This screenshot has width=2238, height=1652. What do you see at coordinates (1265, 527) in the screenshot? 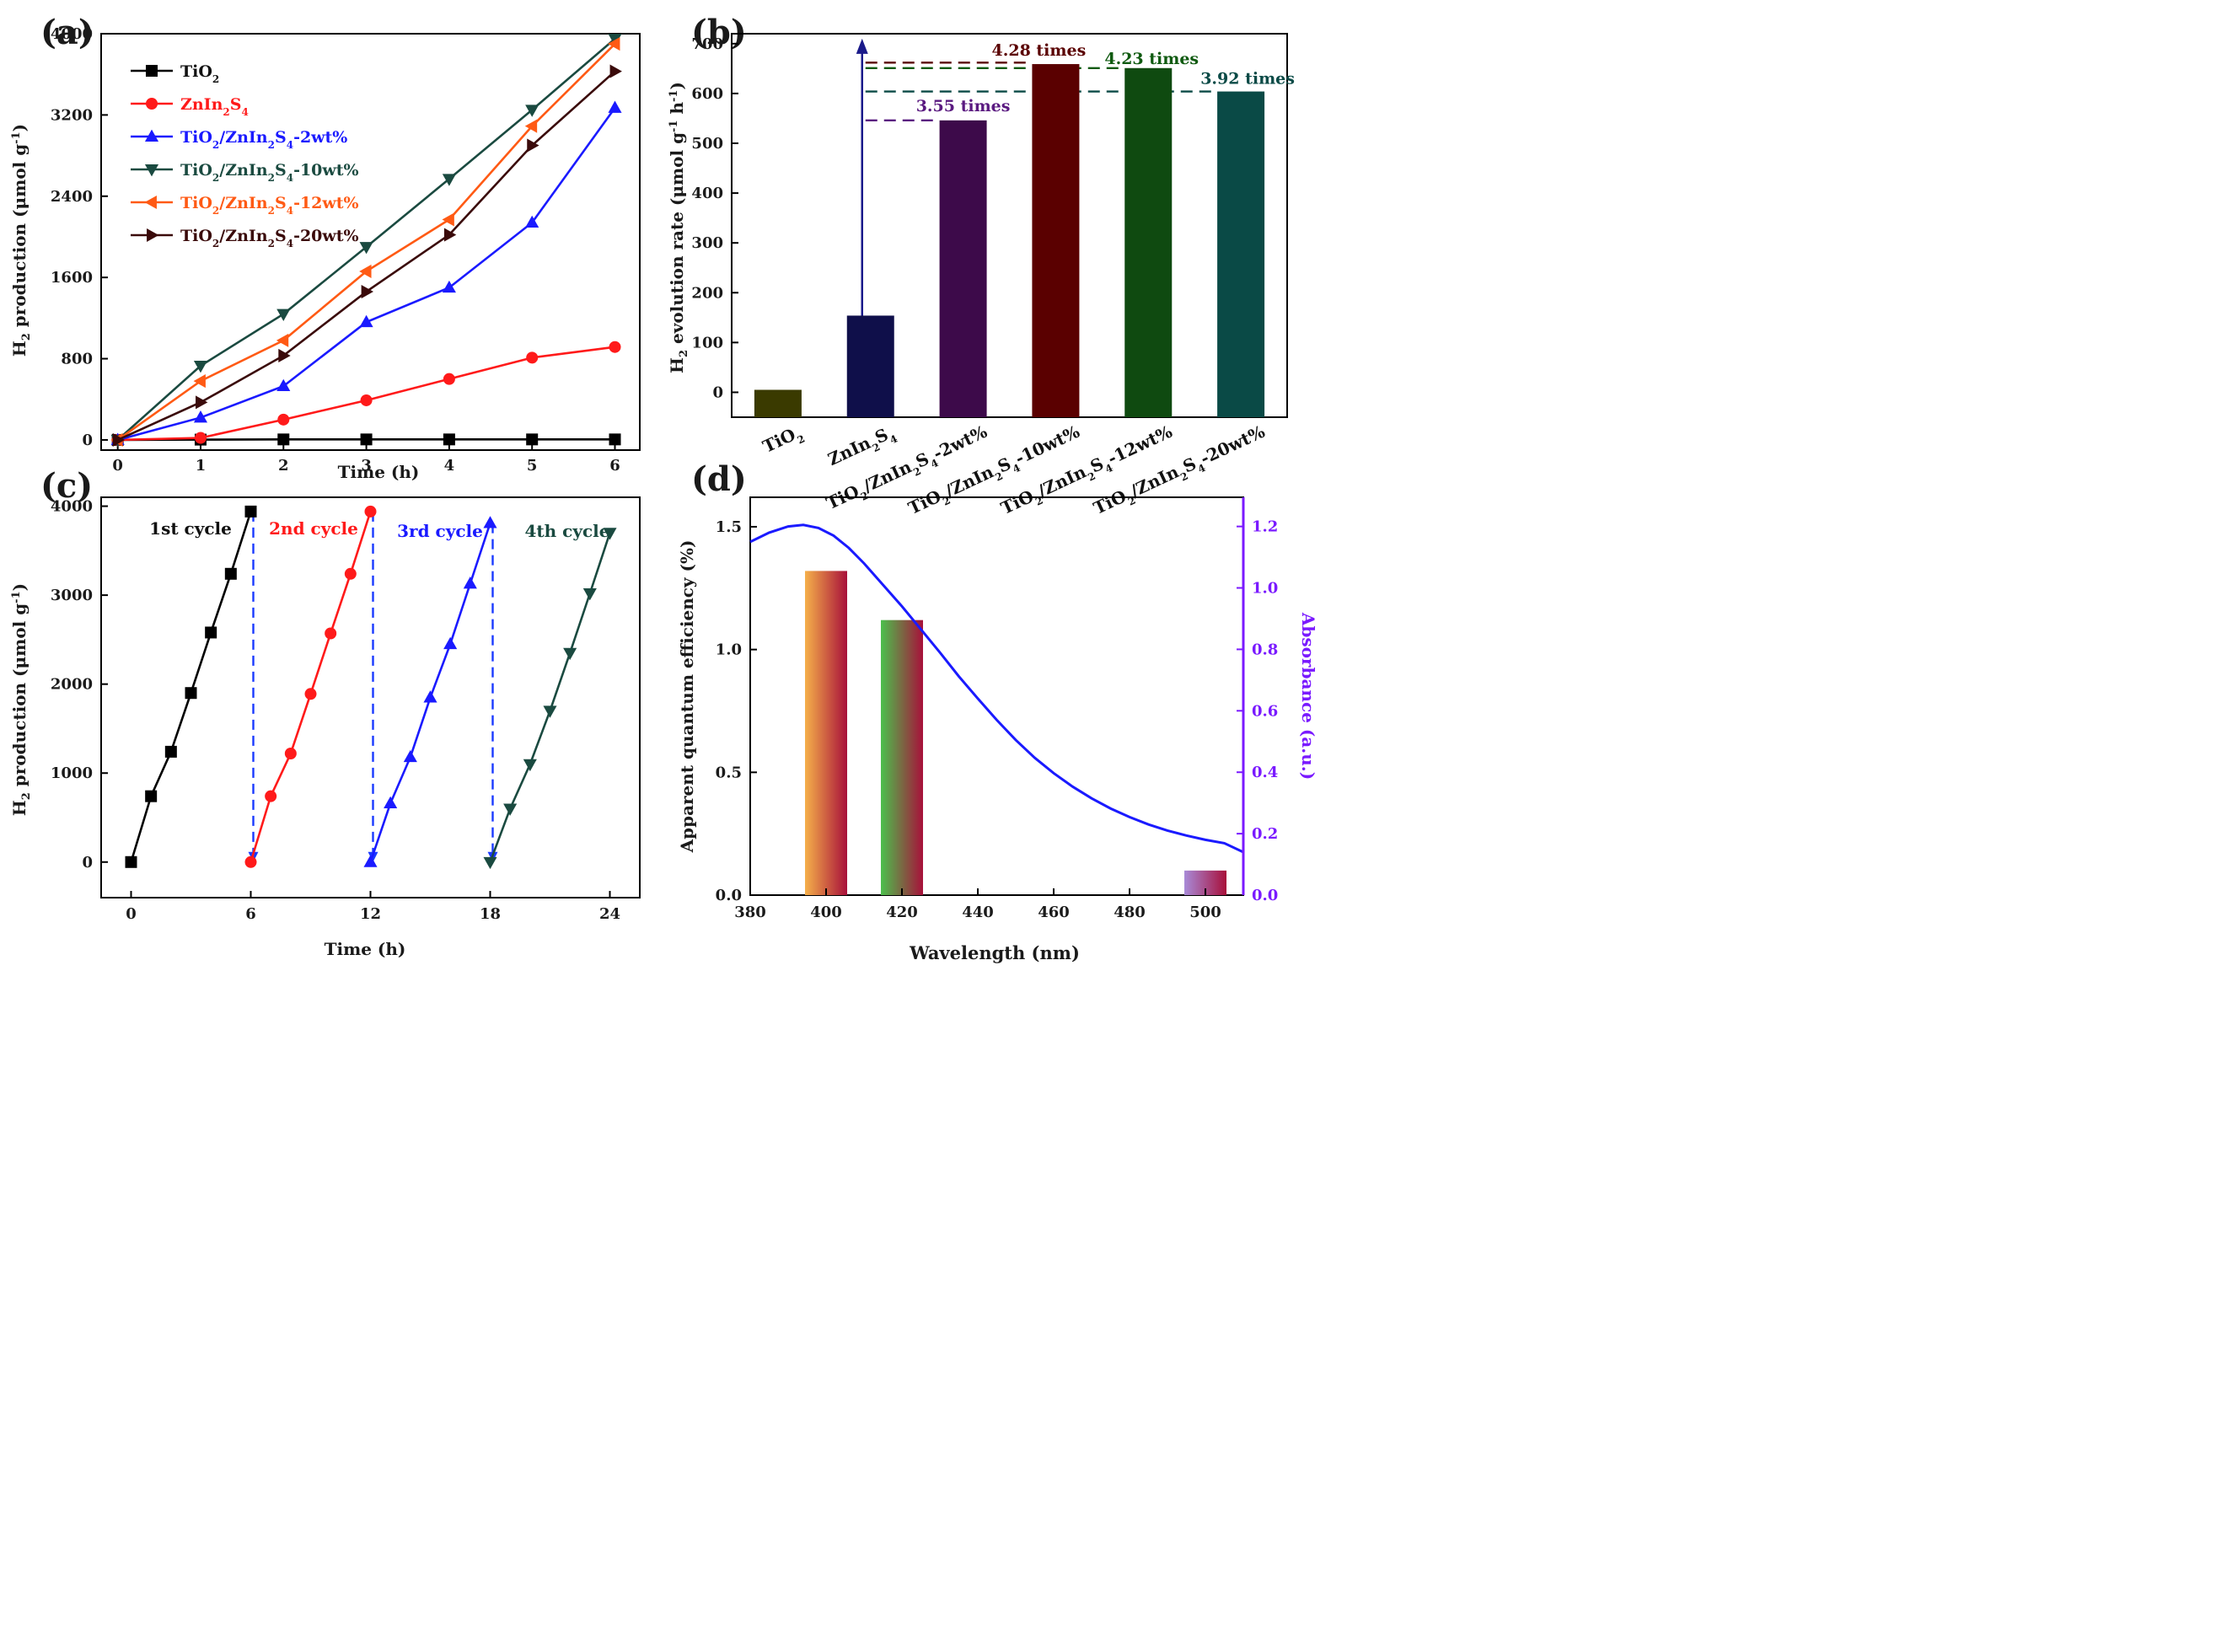
I see `d-y2tick-label: 1.2` at bounding box center [1265, 527].